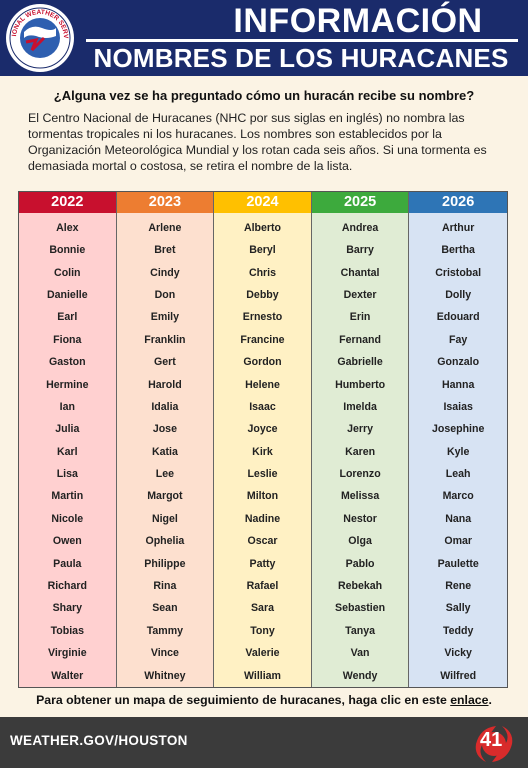  I want to click on hurricane-name: Kirk, so click(262, 451).